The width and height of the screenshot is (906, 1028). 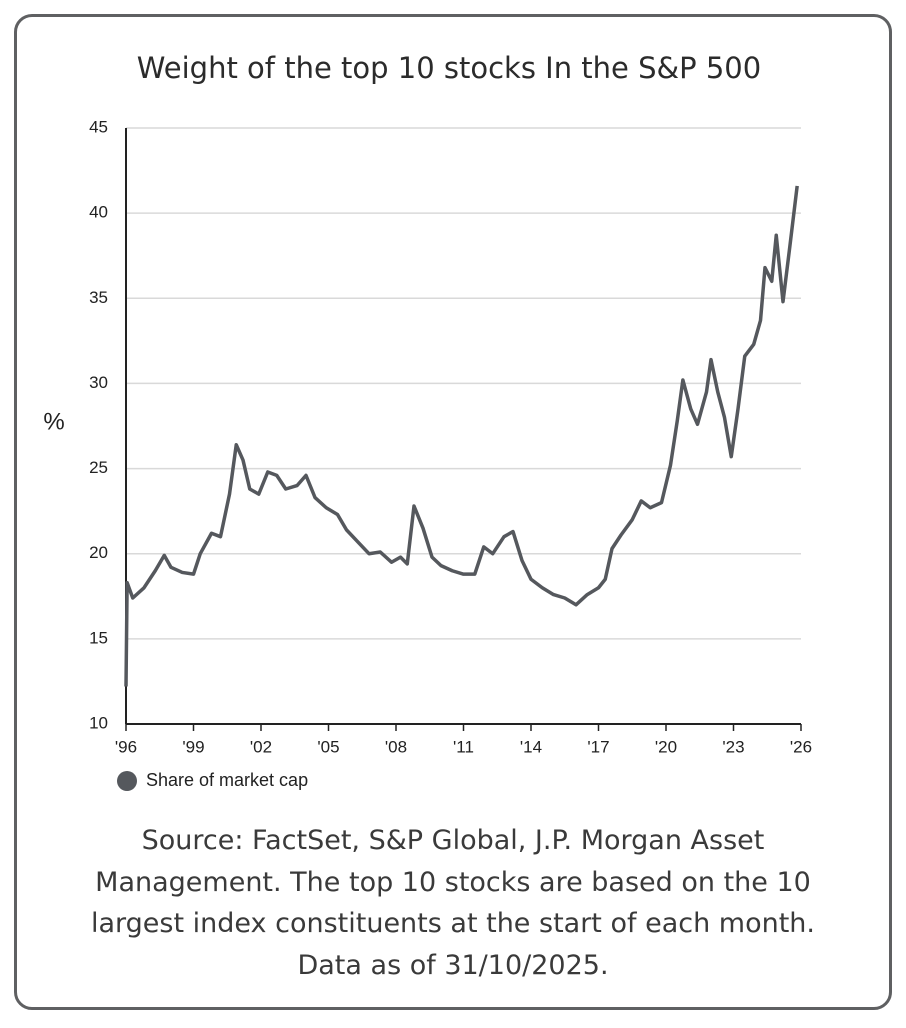 What do you see at coordinates (396, 746) in the screenshot?
I see `x-tick-label: '08` at bounding box center [396, 746].